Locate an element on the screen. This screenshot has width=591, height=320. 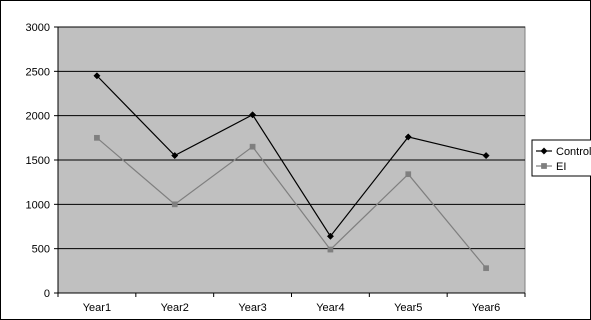
y-tick-label: 2500 is located at coordinates (38, 72).